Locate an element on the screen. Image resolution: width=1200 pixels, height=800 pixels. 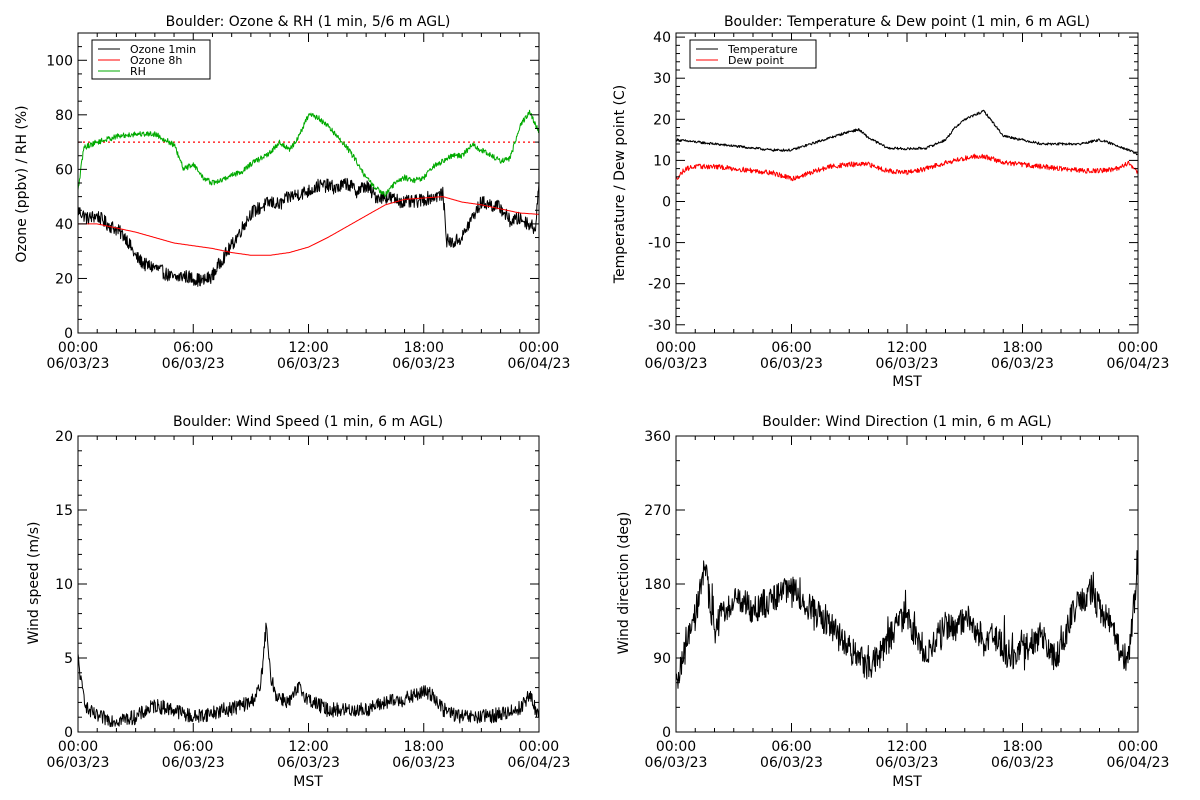
y-tick-label: 60 is located at coordinates (64, 170).